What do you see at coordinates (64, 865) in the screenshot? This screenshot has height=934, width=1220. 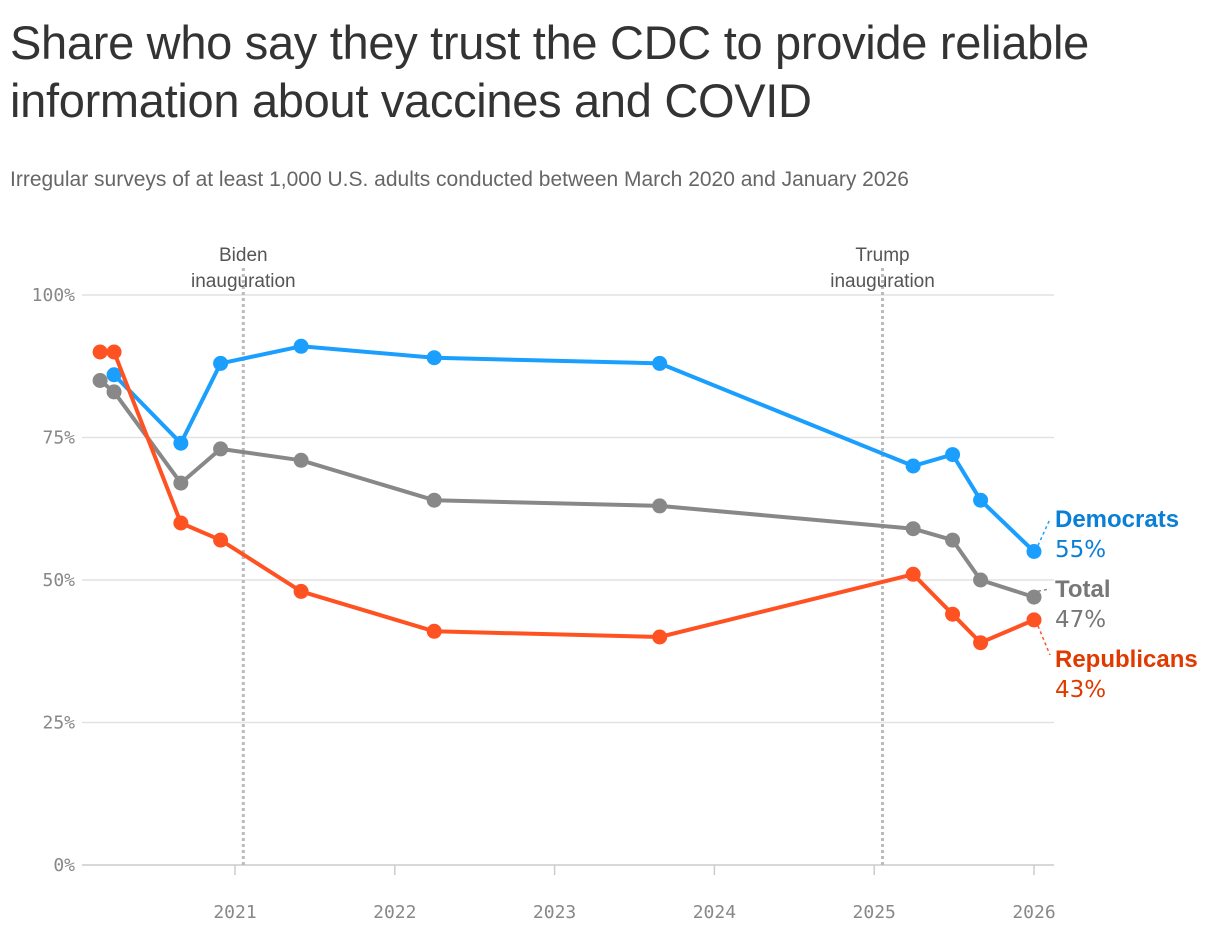 I see `y-tick-label: 0%` at bounding box center [64, 865].